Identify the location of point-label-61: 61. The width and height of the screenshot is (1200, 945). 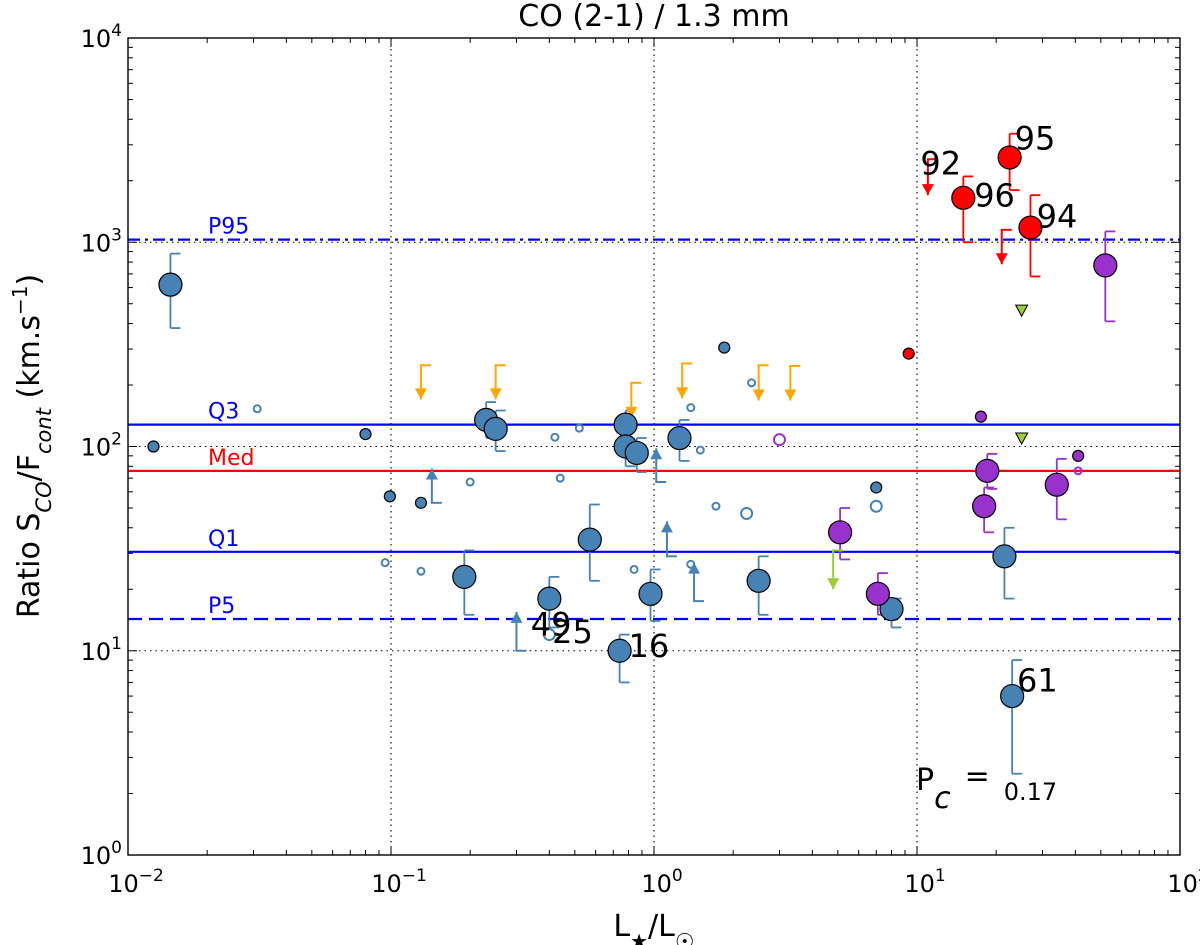
(1037, 681).